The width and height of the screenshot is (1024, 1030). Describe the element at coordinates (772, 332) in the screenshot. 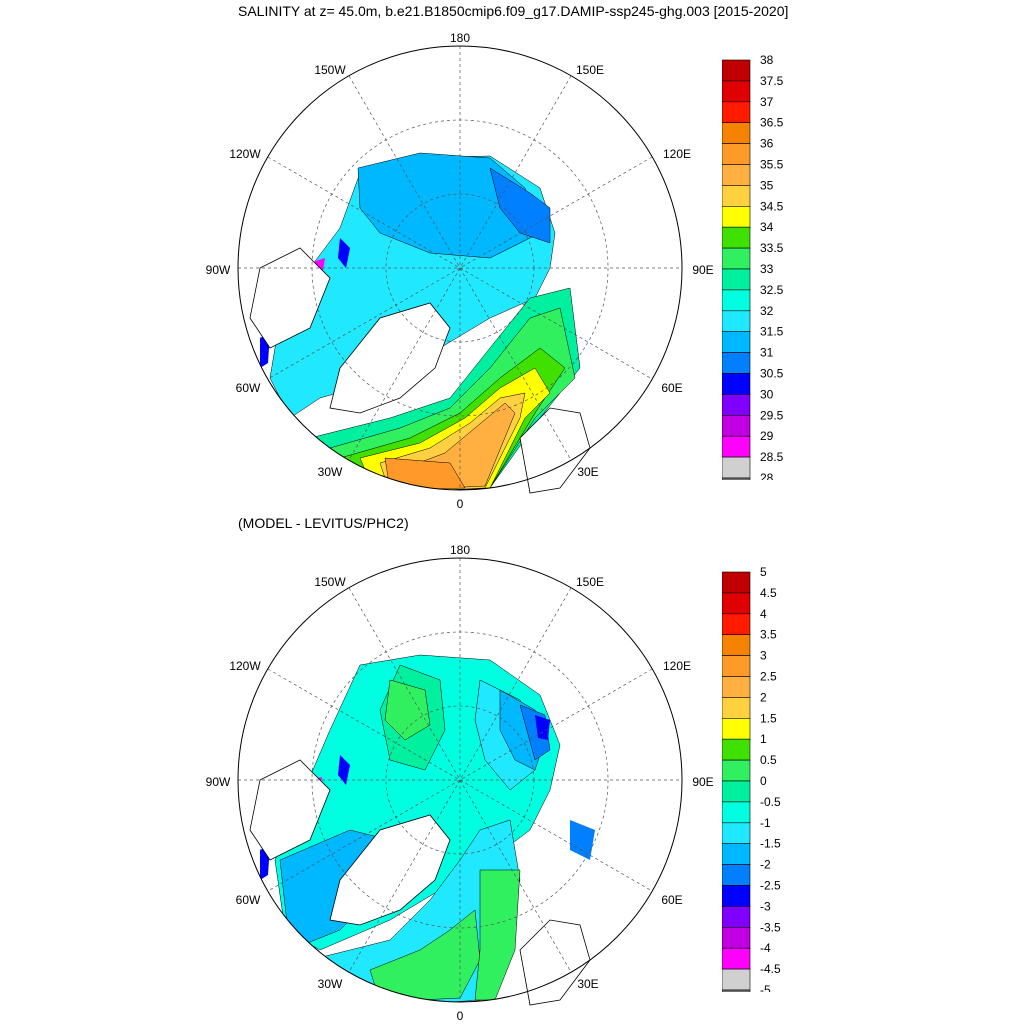

I see `salinity-colorbar-tick-label: 31.5` at that location.